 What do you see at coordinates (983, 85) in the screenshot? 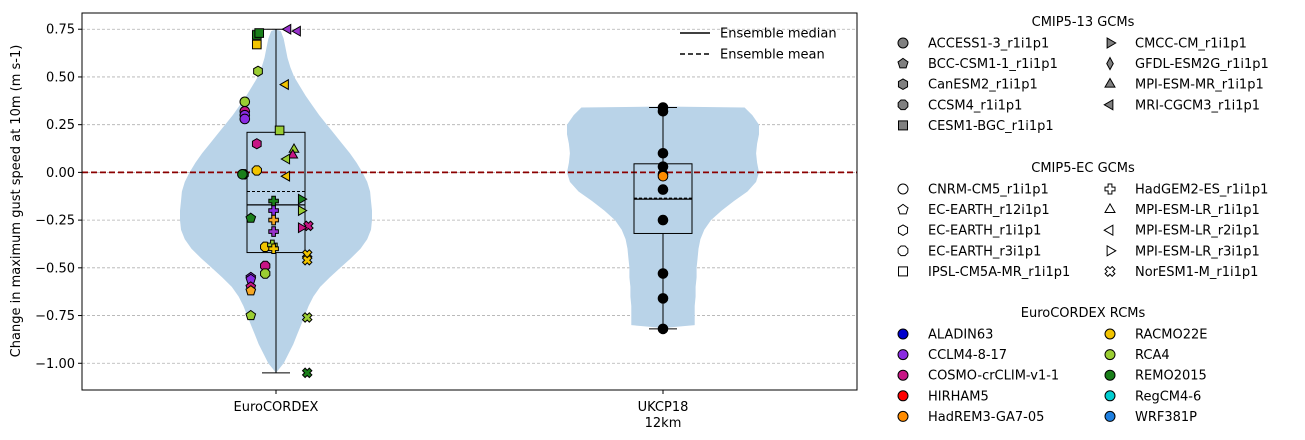
I see `legend-label: CanESM2_r1i1p1` at bounding box center [983, 85].